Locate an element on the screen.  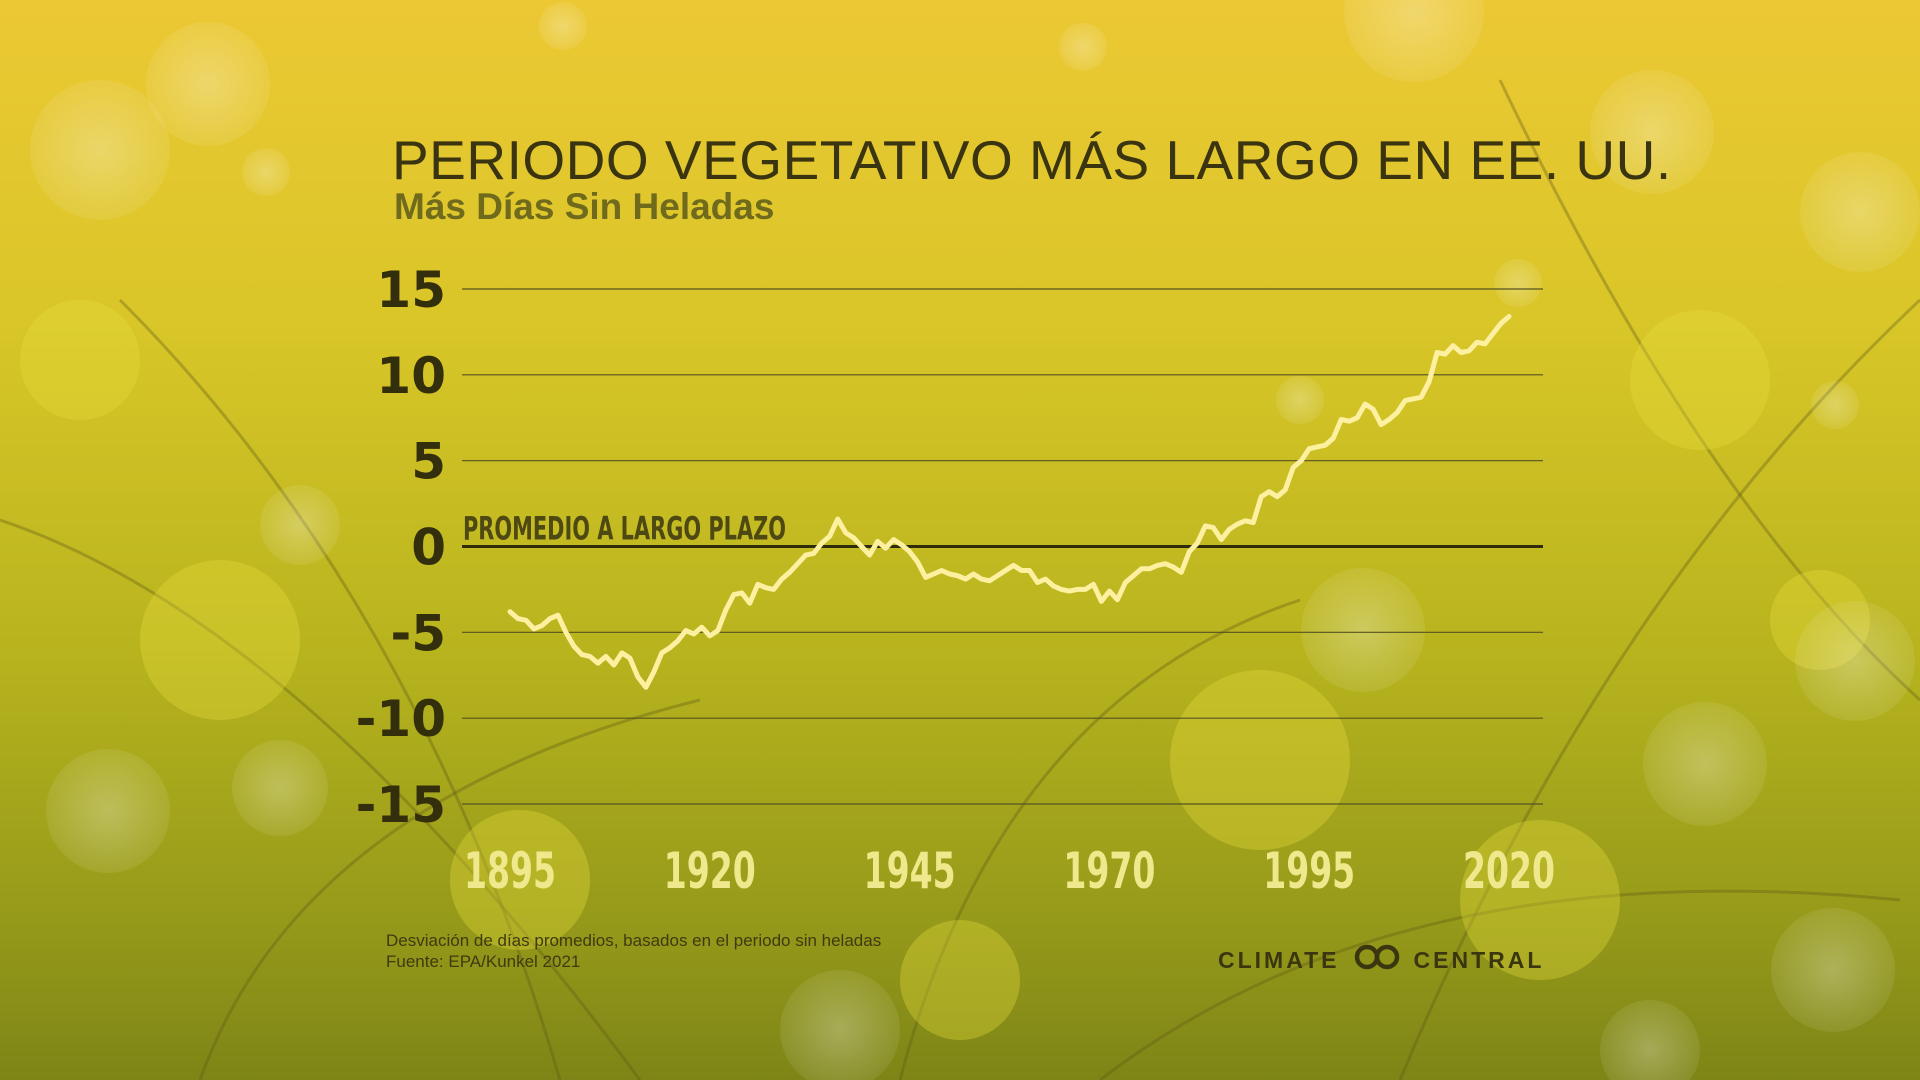
climate-central-logo: CLIMATE CENTRAL is located at coordinates (1381, 960).